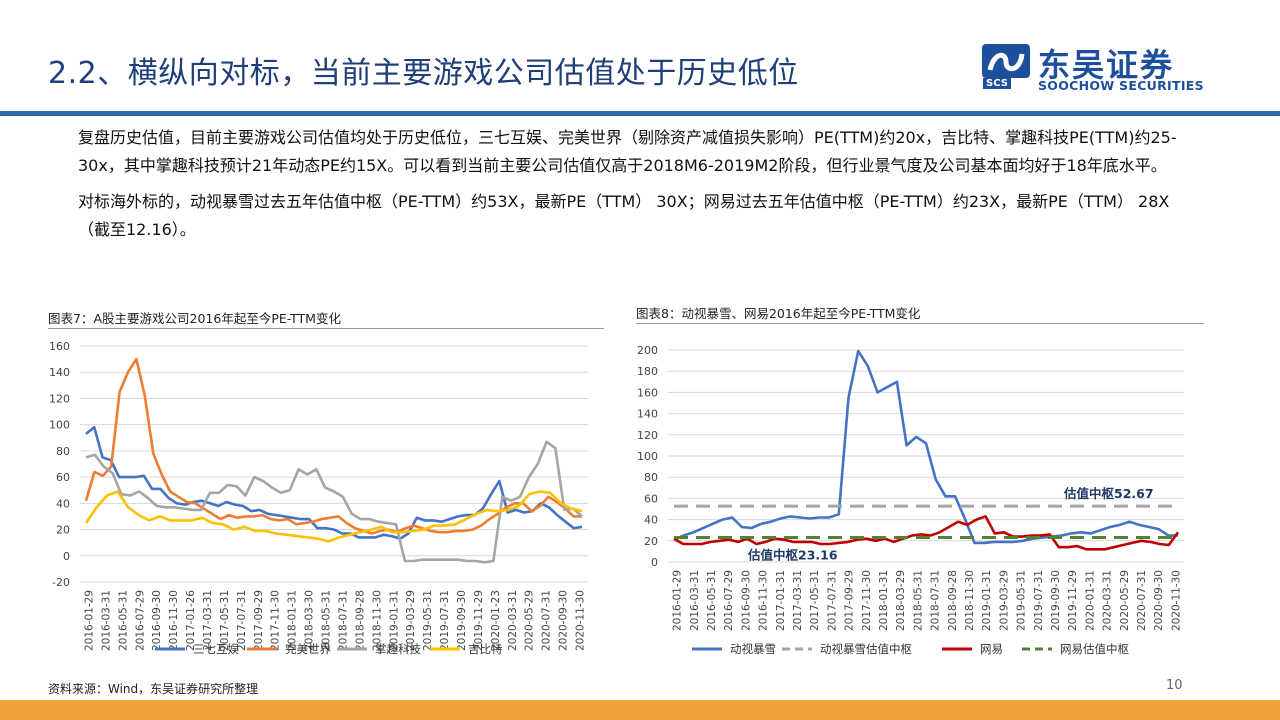  What do you see at coordinates (866, 649) in the screenshot?
I see `legend-label: 动视暴雪估值中枢` at bounding box center [866, 649].